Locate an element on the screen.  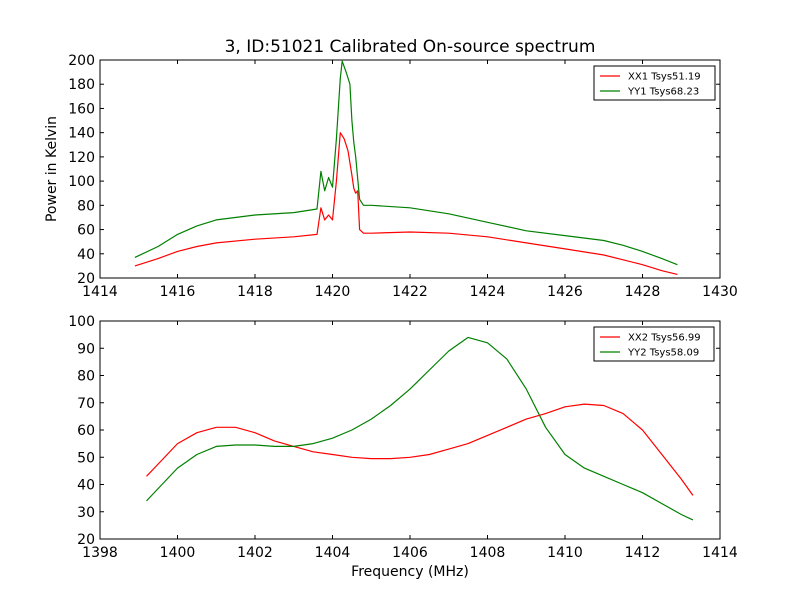
x-tick-label: 1420 is located at coordinates (333, 292).